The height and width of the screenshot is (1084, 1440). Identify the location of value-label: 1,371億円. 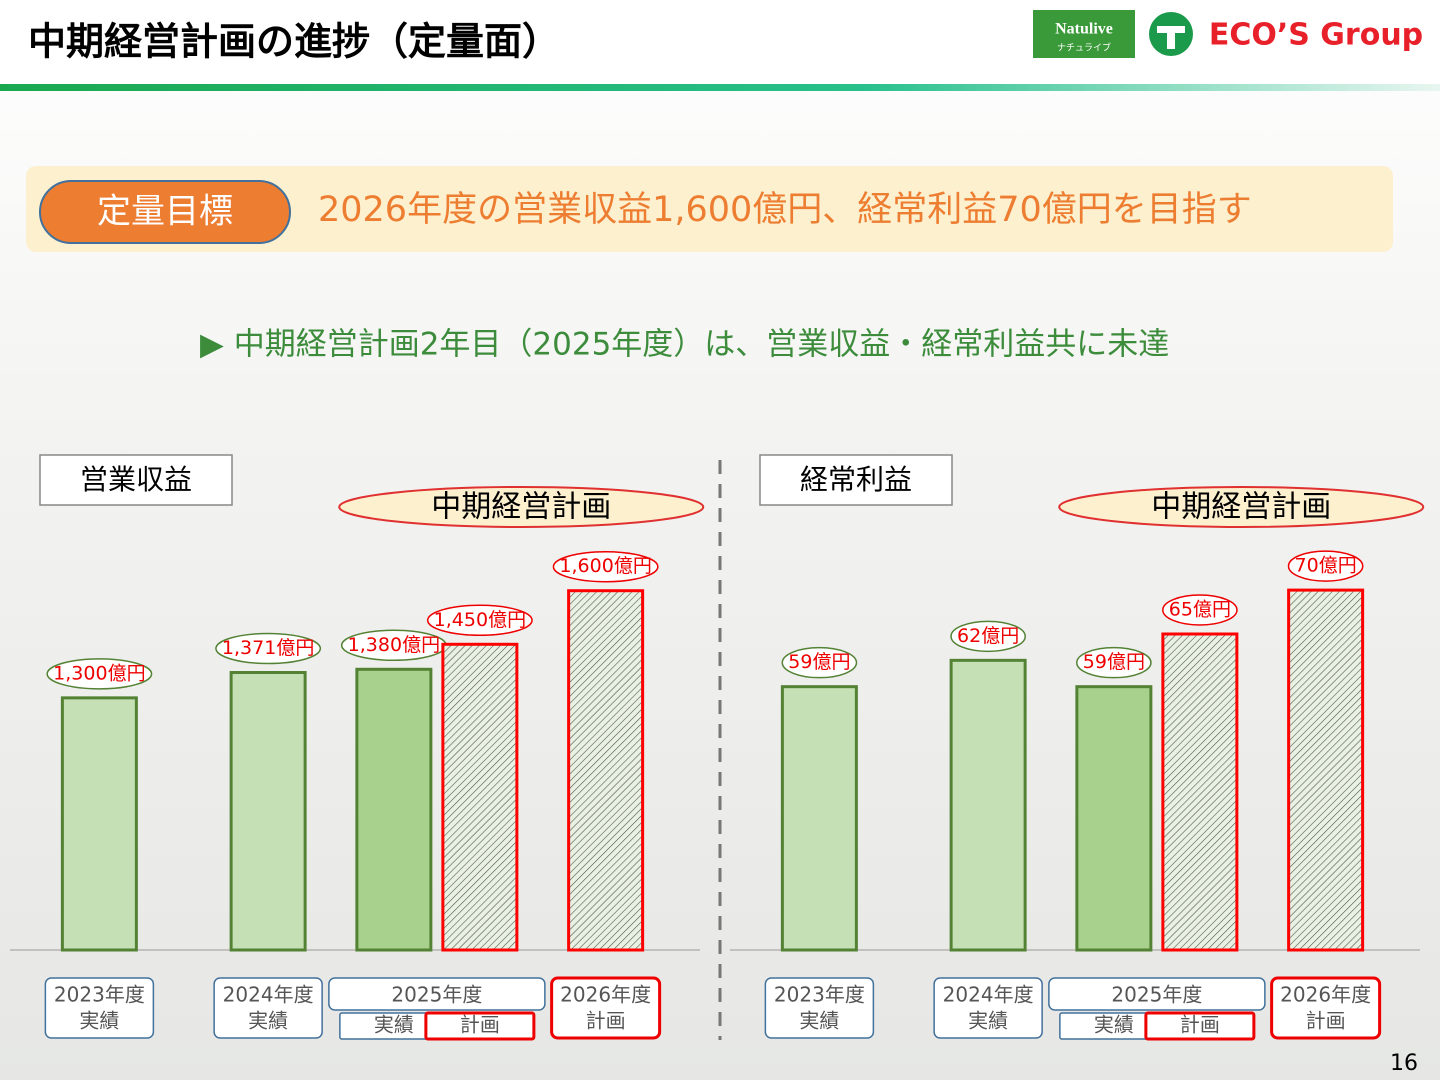
(268, 648).